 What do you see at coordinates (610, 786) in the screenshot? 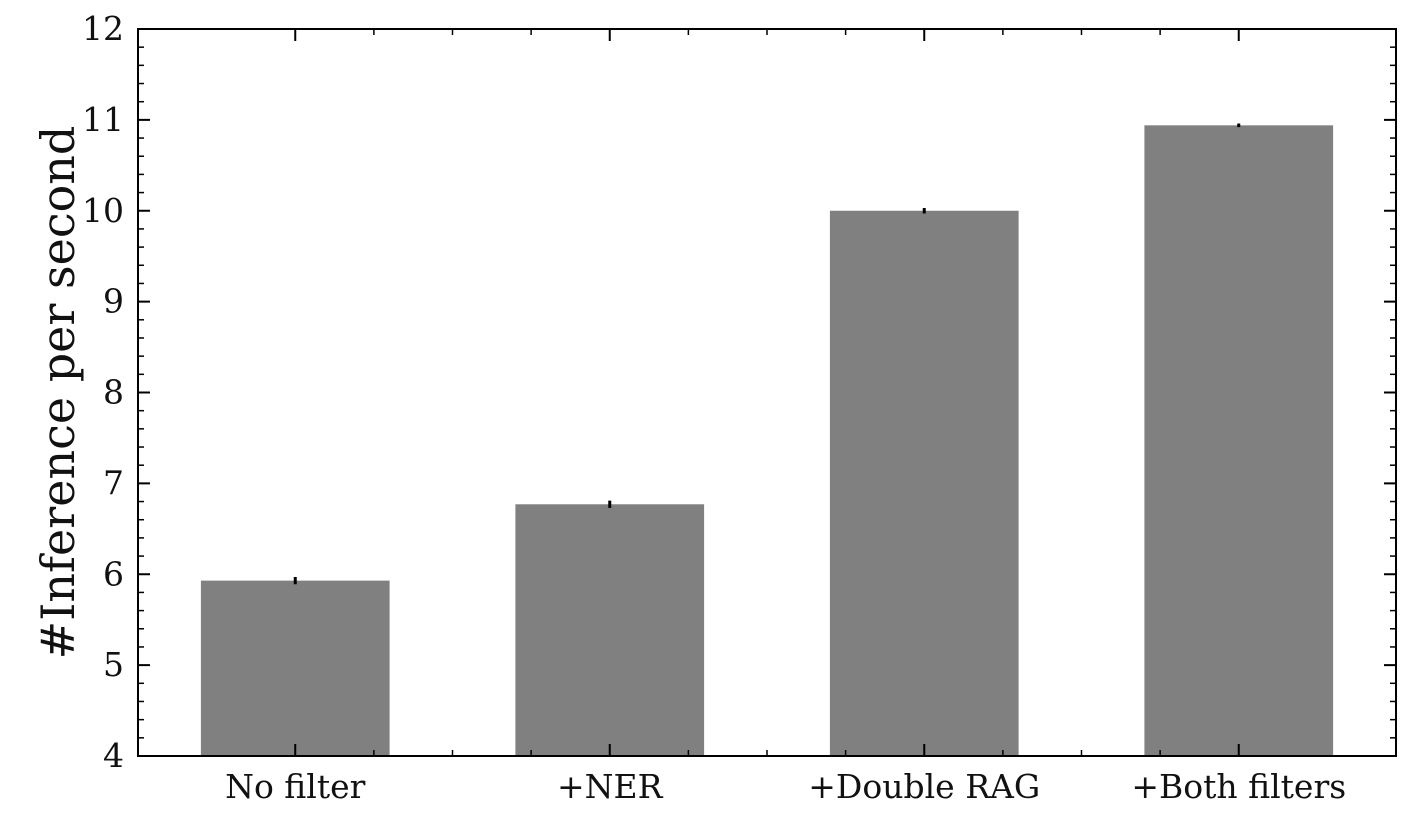
I see `x-tick-label: +NER` at bounding box center [610, 786].